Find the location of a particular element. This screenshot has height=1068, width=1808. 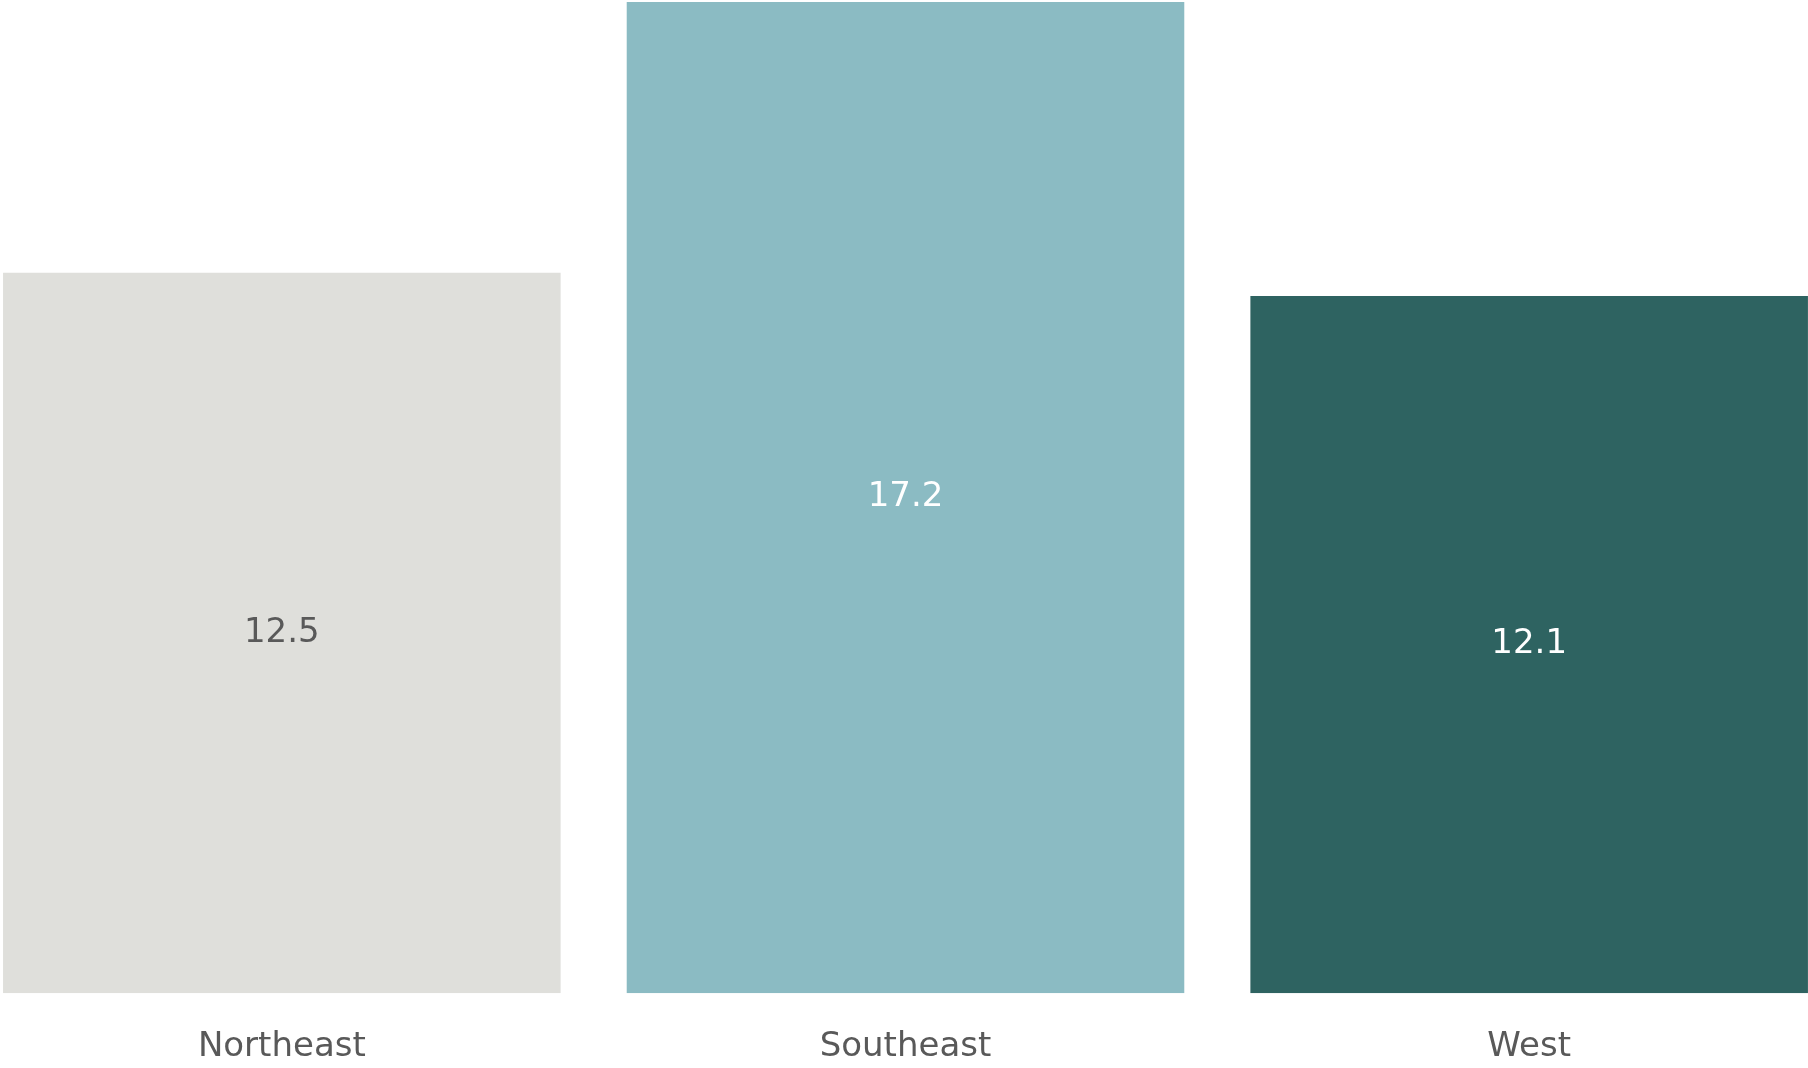

x-tick-label: Northeast is located at coordinates (281, 1044).